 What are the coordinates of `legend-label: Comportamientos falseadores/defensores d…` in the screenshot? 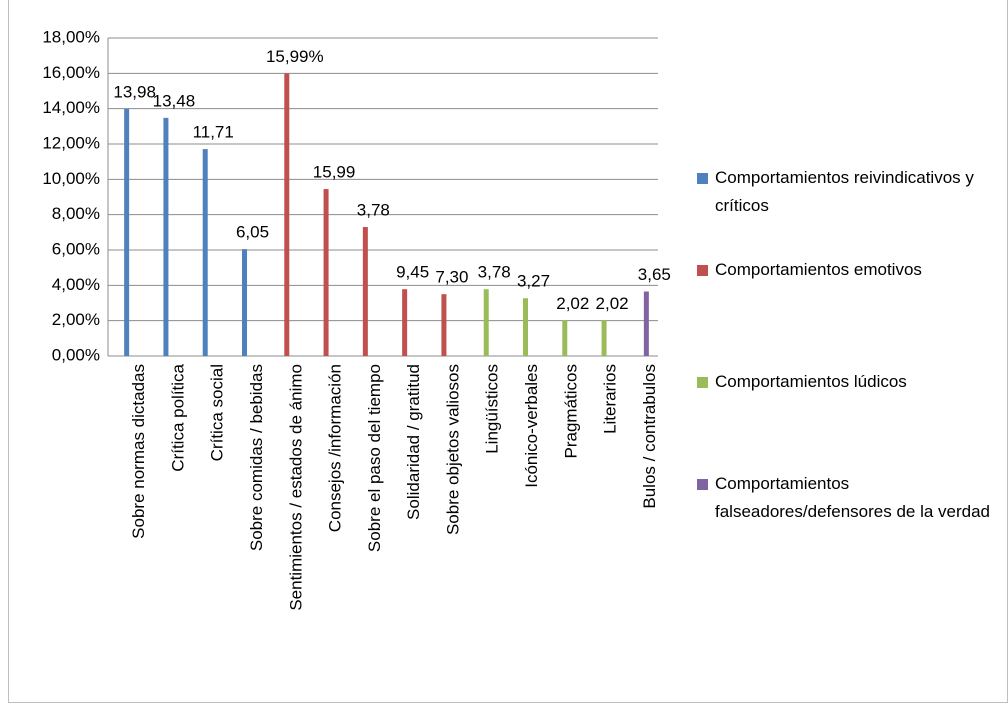 It's located at (853, 497).